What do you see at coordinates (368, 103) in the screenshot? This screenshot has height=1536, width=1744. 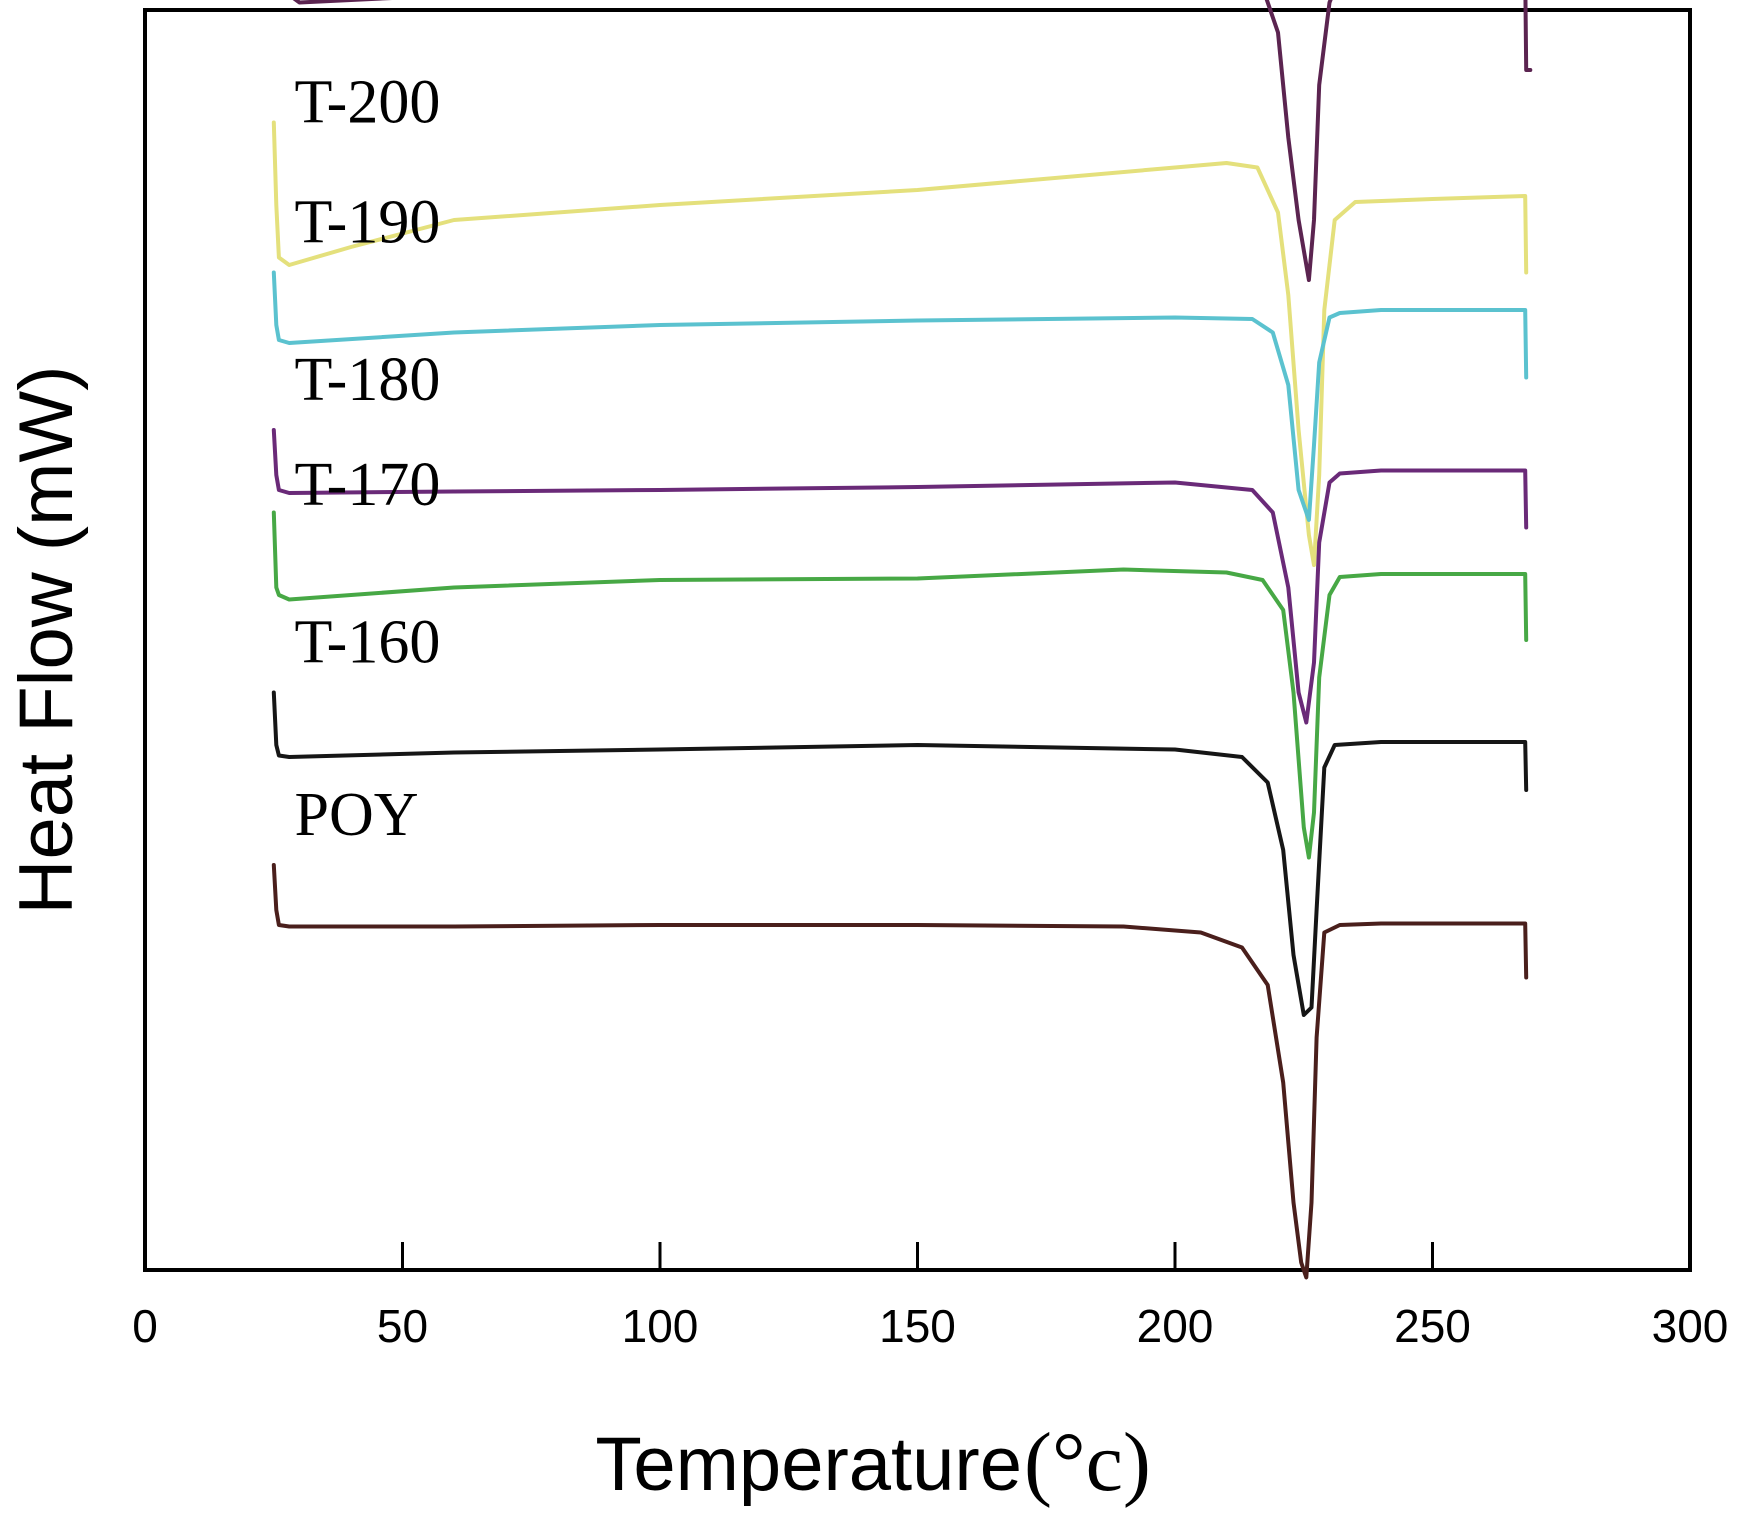 I see `series-label-t-200: T-200` at bounding box center [368, 103].